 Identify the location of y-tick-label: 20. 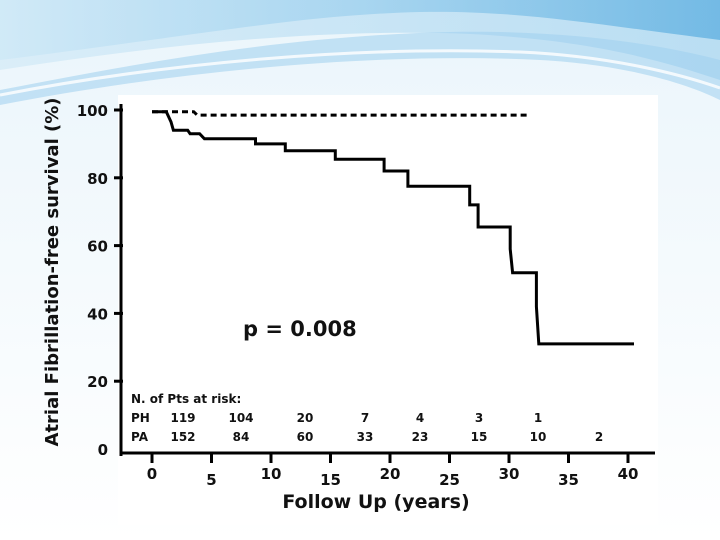
(97, 382).